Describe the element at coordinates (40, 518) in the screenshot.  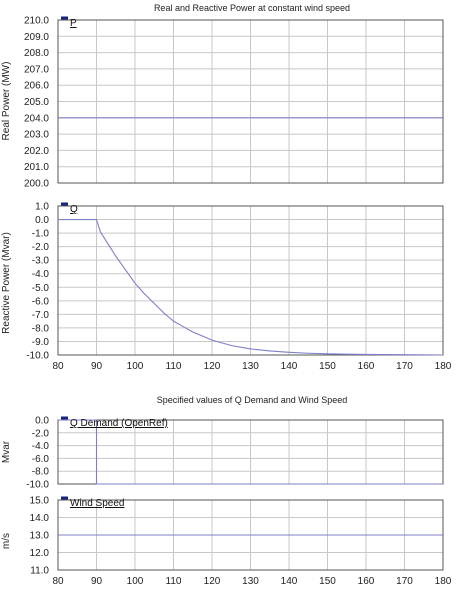
I see `y-tick-label: 14.0` at that location.